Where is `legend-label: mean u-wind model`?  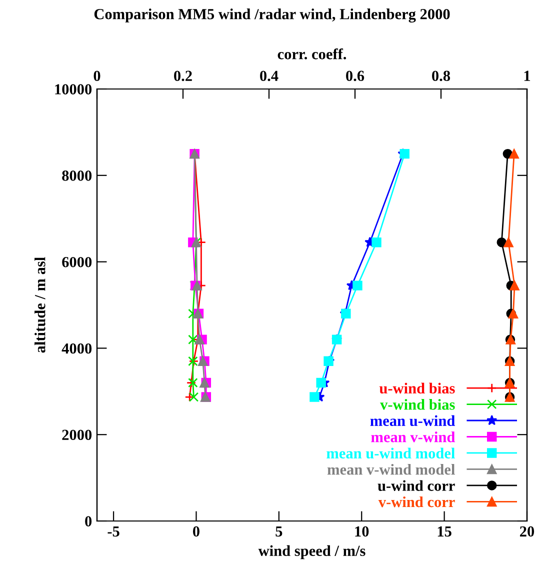 legend-label: mean u-wind model is located at coordinates (390, 453).